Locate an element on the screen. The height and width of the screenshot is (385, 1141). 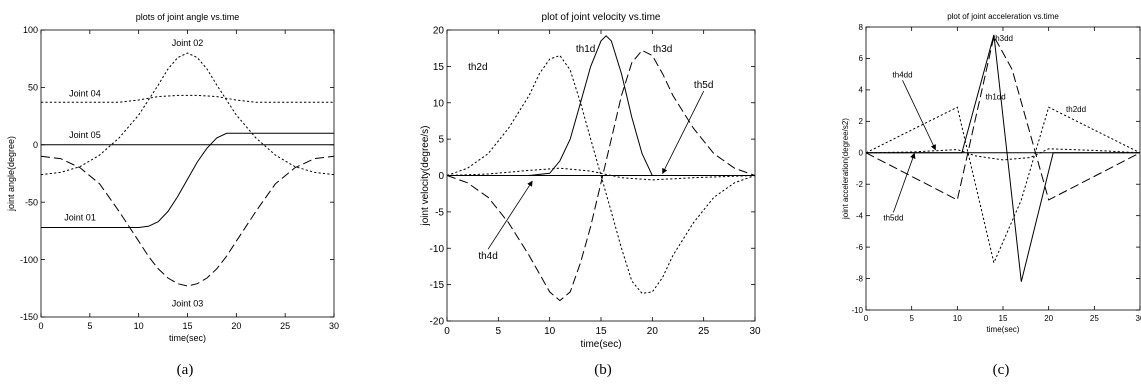
series-line-th4dd is located at coordinates (1003, 154).